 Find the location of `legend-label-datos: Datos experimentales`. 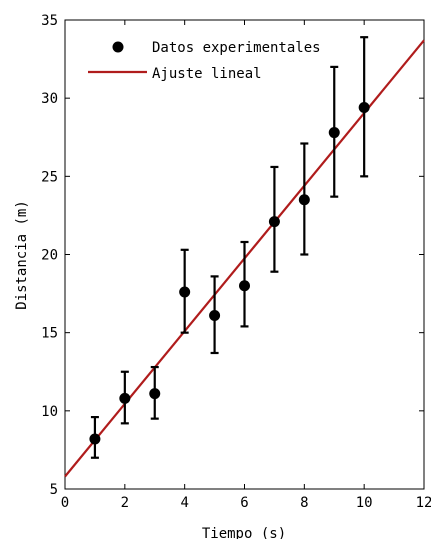

legend-label-datos: Datos experimentales is located at coordinates (236, 48).